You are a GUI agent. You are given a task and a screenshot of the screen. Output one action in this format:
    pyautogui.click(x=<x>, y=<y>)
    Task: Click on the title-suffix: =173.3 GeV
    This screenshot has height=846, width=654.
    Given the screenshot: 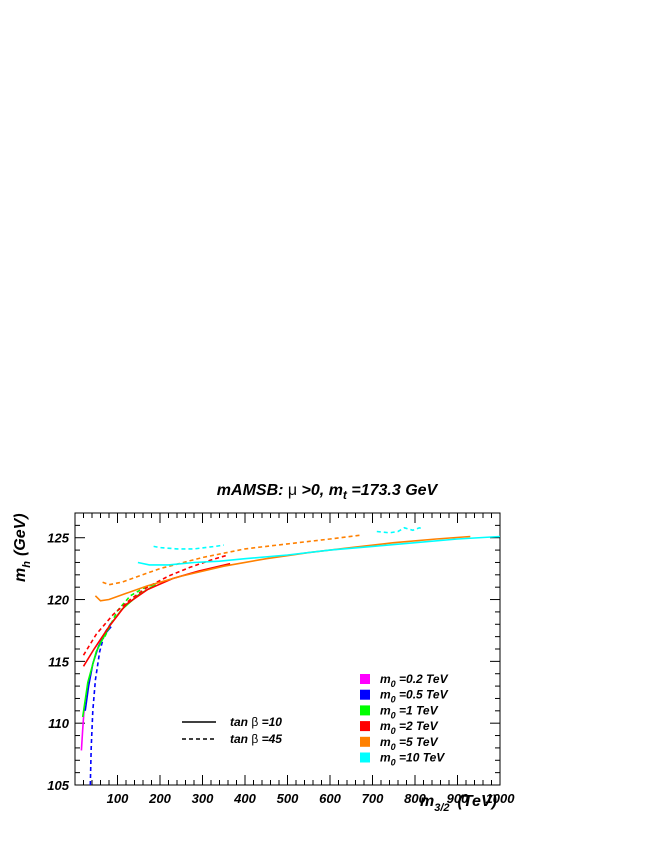 What is the action you would take?
    pyautogui.click(x=392, y=490)
    